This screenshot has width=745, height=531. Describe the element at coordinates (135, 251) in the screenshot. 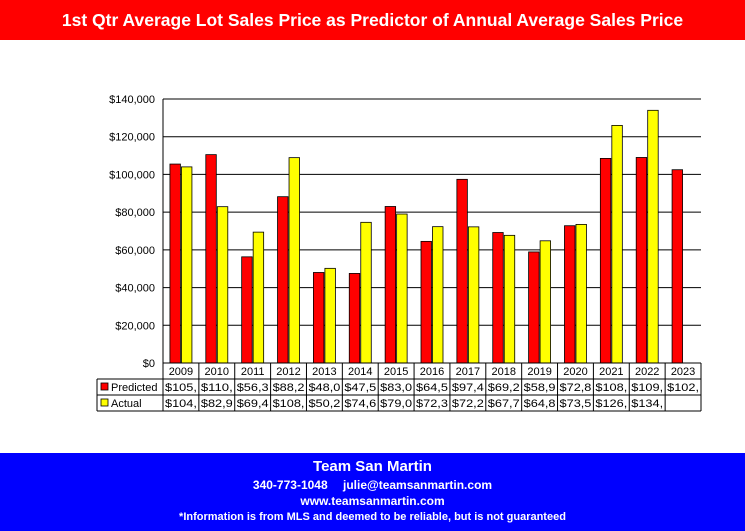

I see `y-tick-label: $60,000` at that location.